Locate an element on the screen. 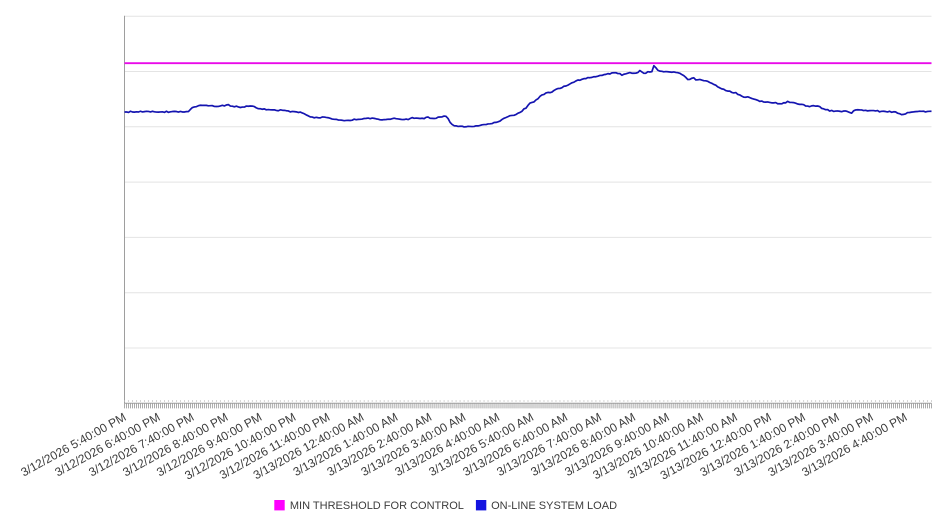  svg-text: ON-LINE SYSTEM LOAD is located at coordinates (554, 506).